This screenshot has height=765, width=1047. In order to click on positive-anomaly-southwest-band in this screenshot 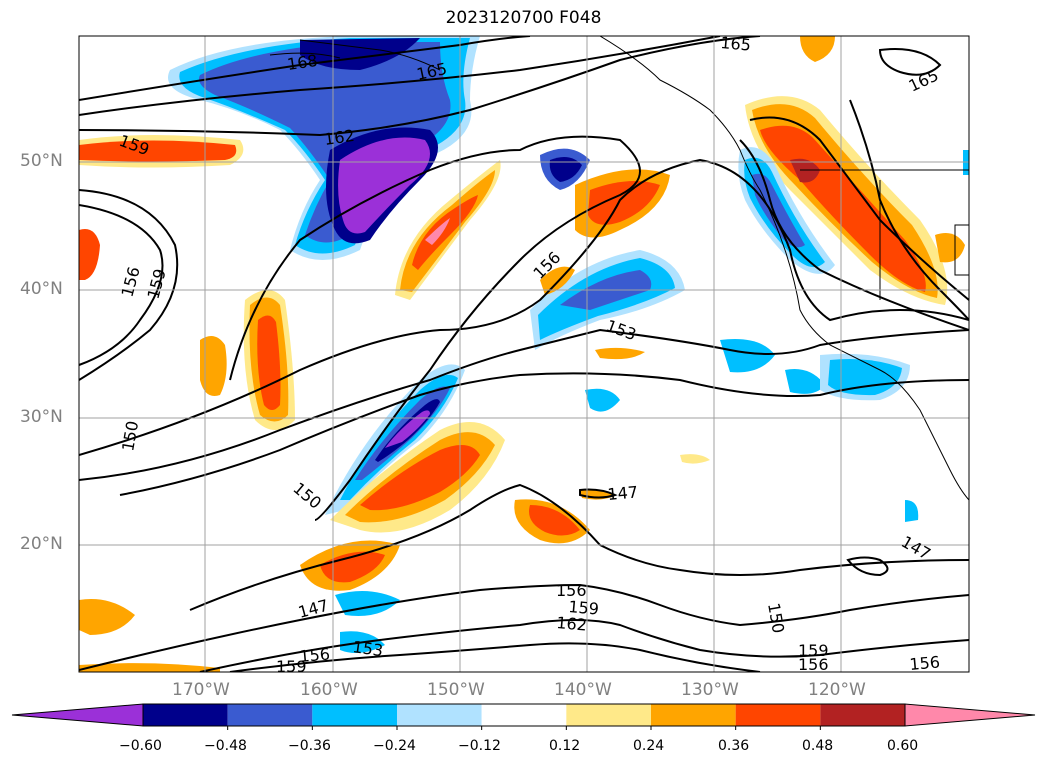, I will do `click(445, 506)`.